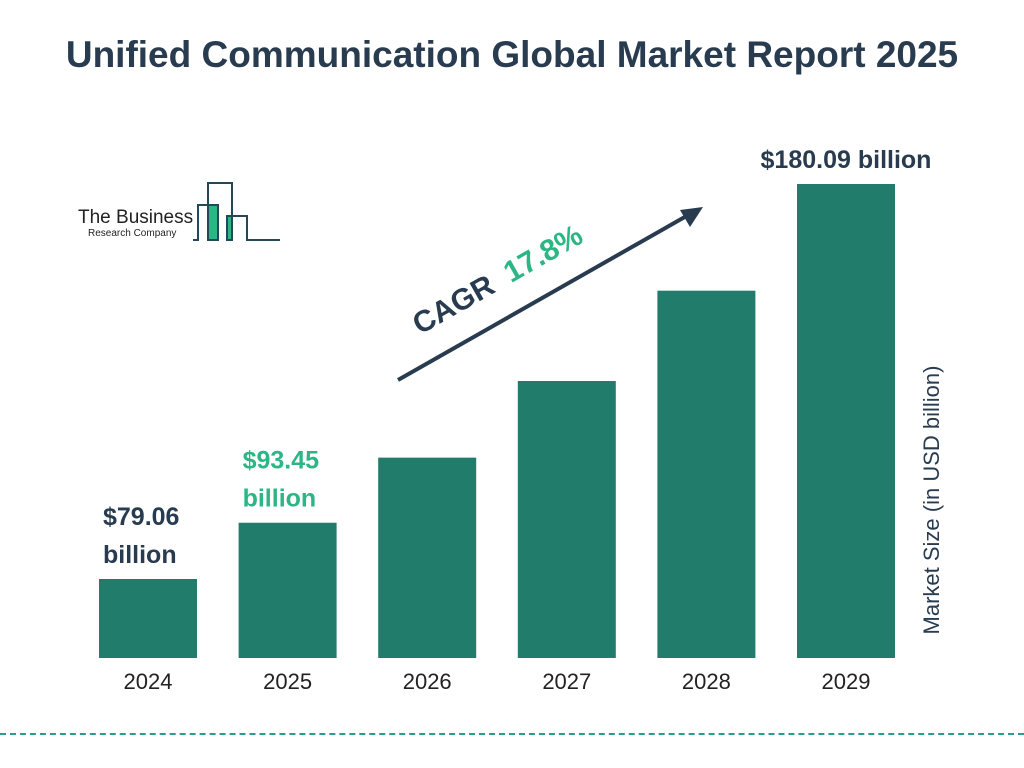 This screenshot has height=768, width=1024. I want to click on x-tick-label: 2028, so click(706, 681).